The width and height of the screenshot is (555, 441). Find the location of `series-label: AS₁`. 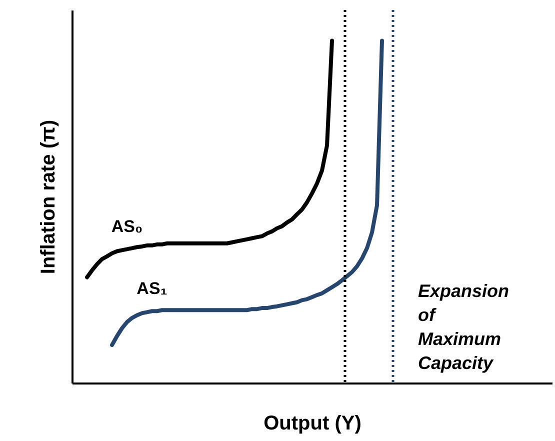

series-label: AS₁ is located at coordinates (152, 288).